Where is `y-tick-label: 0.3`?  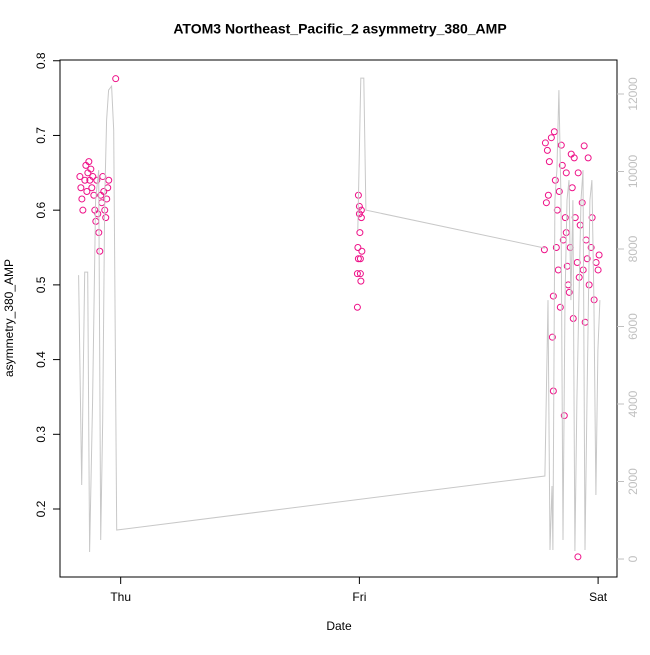
y-tick-label: 0.3 is located at coordinates (41, 434).